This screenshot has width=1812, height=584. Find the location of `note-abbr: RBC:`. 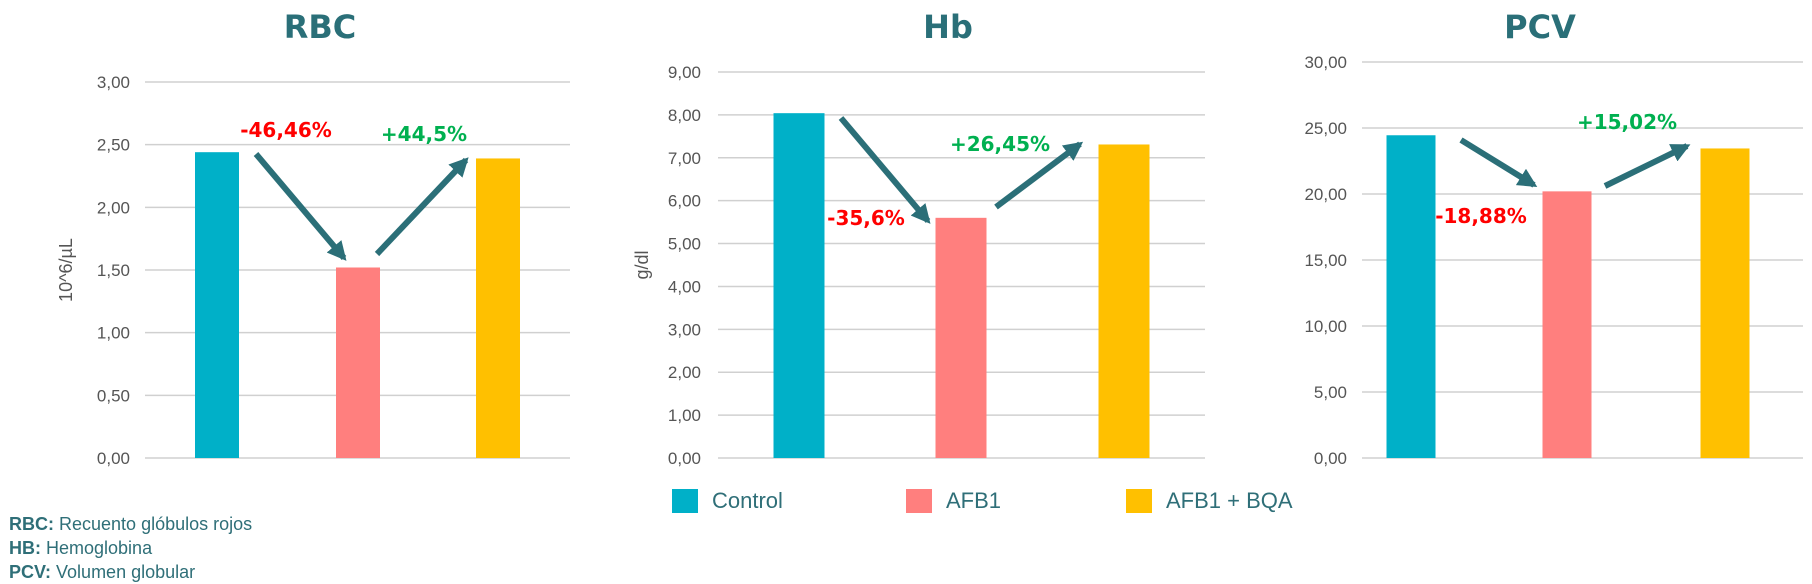

note-abbr: RBC: is located at coordinates (31, 524).